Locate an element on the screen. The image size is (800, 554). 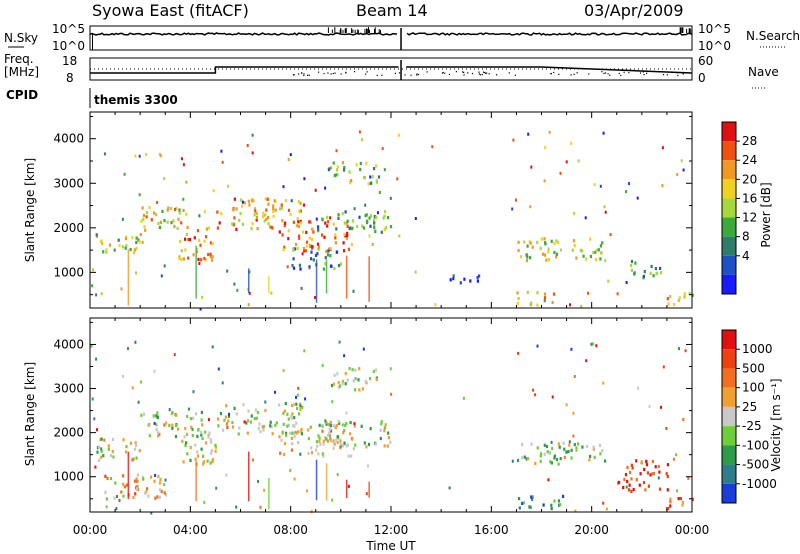
velocity-colorbar-label: Velocity [m s⁻¹] is located at coordinates (776, 424).